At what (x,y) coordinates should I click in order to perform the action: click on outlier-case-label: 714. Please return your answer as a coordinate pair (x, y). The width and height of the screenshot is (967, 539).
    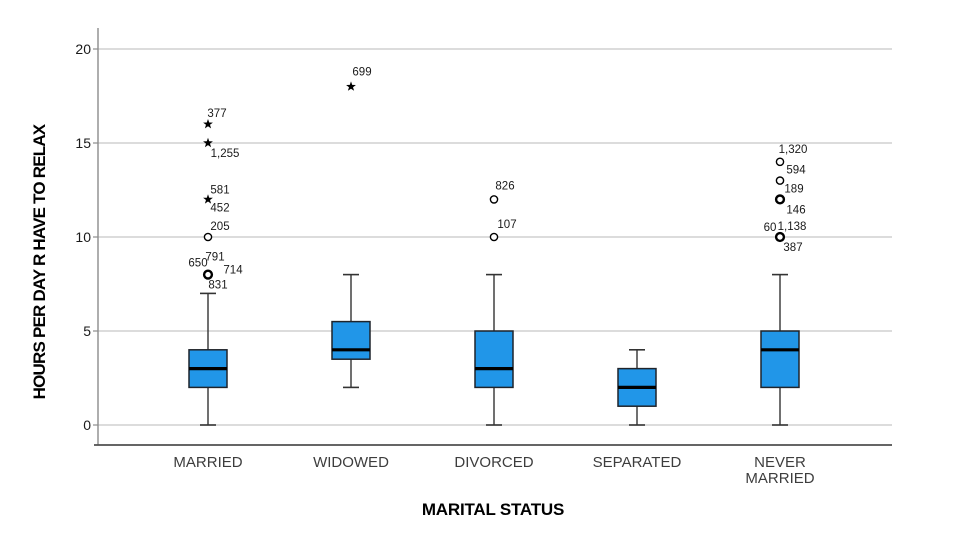
    Looking at the image, I should click on (233, 271).